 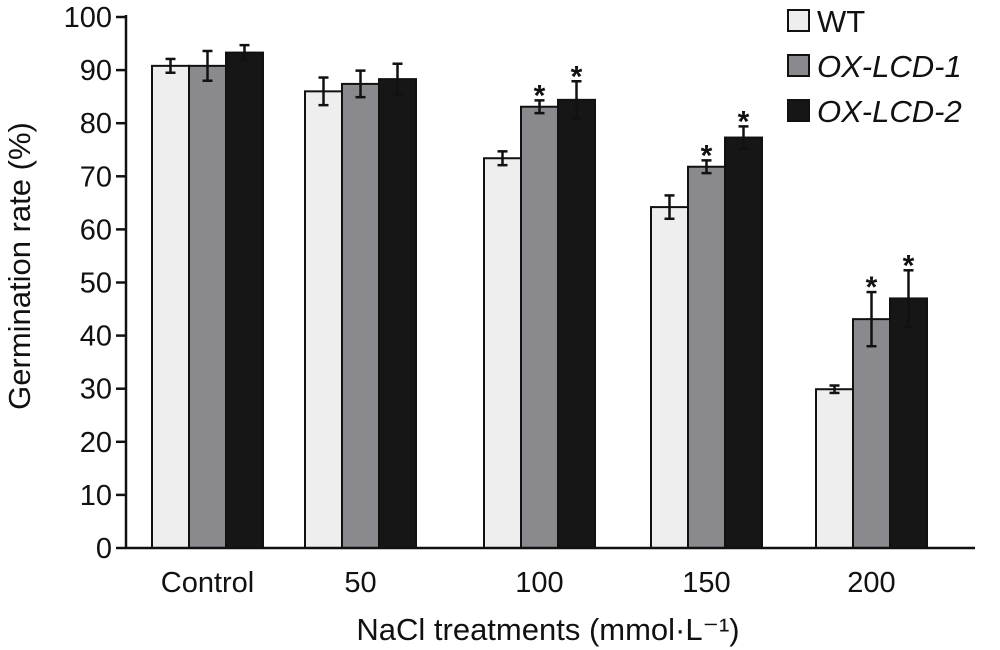 What do you see at coordinates (208, 583) in the screenshot?
I see `x-tick-label: Control` at bounding box center [208, 583].